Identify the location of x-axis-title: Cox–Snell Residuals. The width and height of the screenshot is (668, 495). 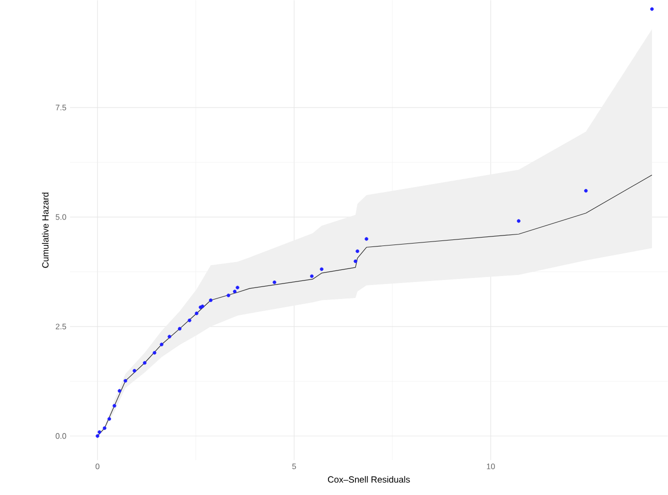
(369, 479).